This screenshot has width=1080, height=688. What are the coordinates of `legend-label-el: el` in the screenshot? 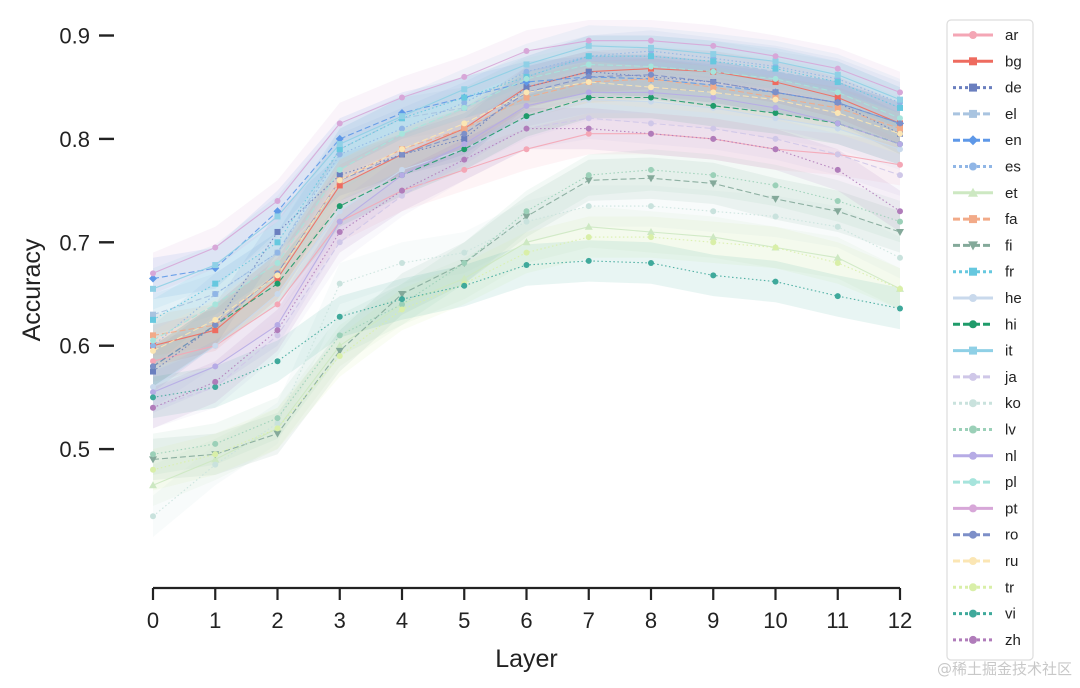 It's located at (1011, 114).